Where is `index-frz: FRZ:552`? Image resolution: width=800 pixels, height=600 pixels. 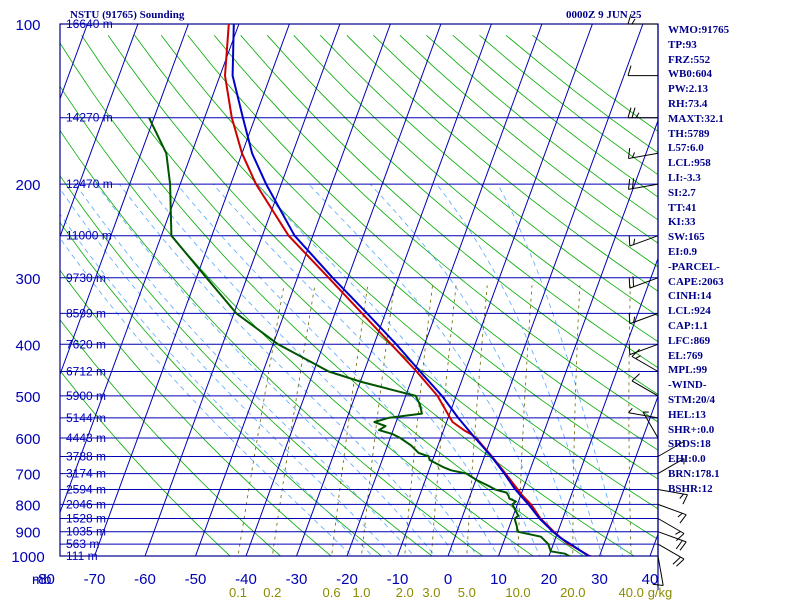
index-frz: FRZ:552 is located at coordinates (689, 59).